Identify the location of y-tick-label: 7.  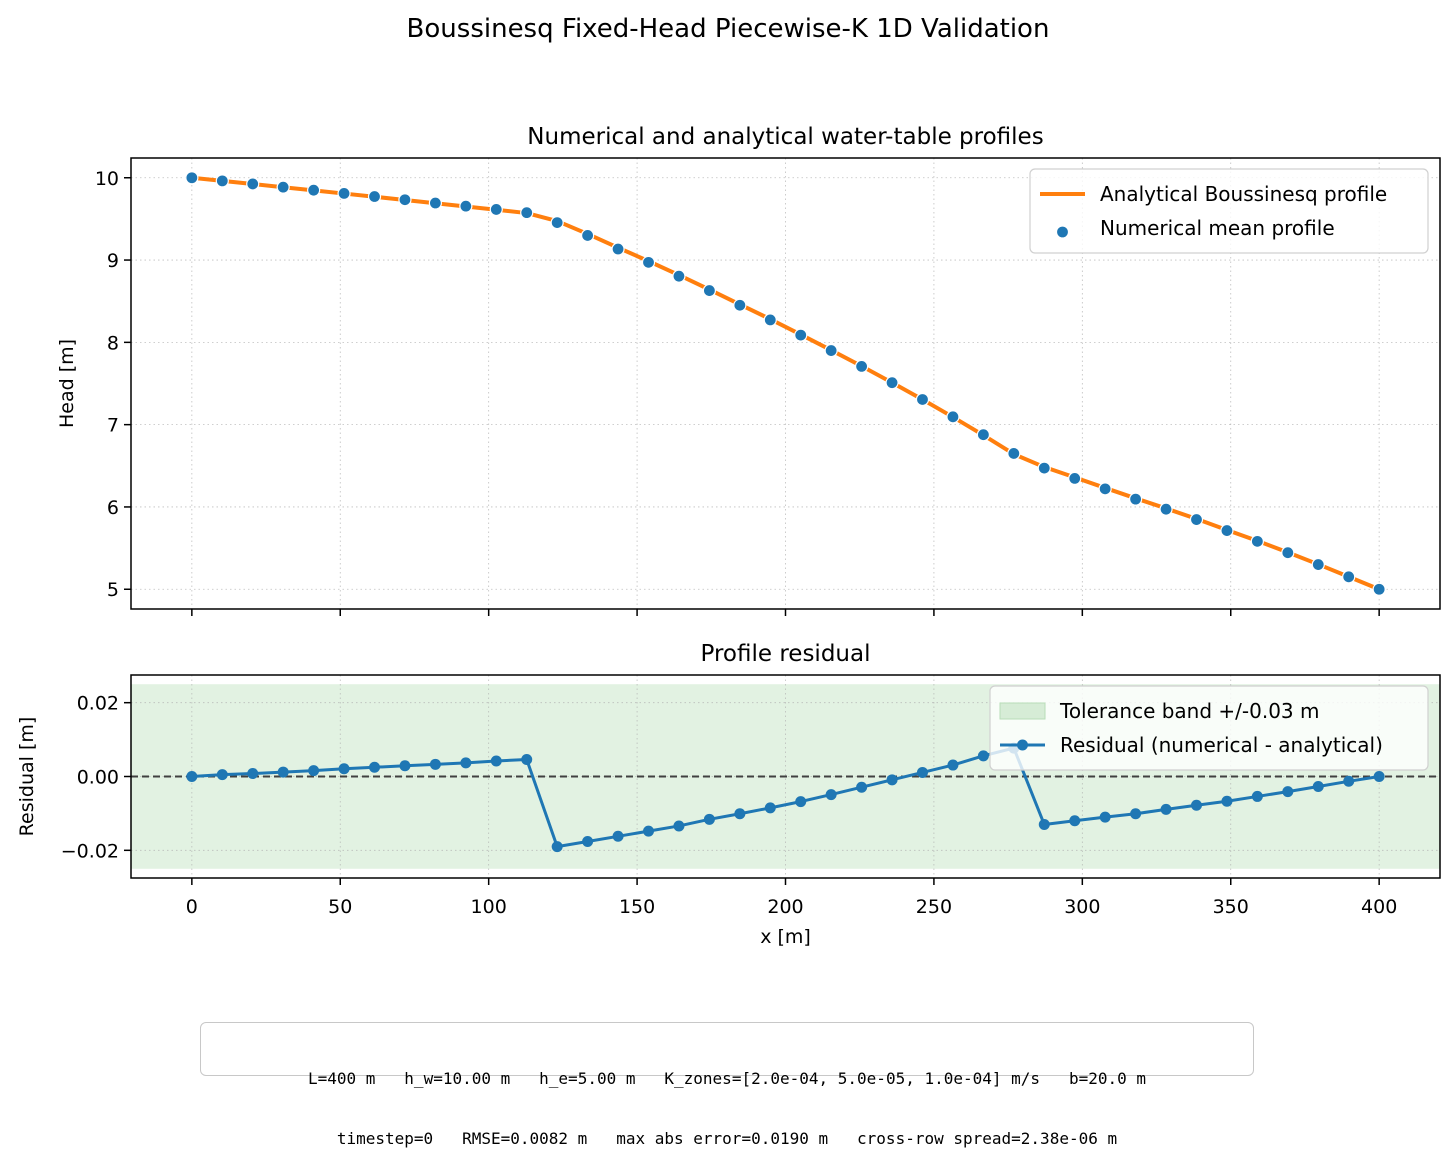
(113, 426).